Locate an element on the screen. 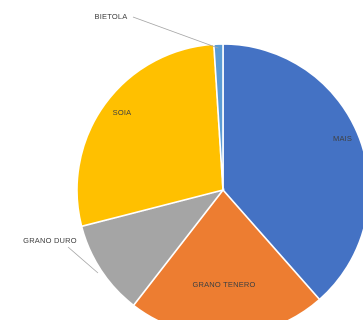  slice-label-soia: SOIA is located at coordinates (122, 112).